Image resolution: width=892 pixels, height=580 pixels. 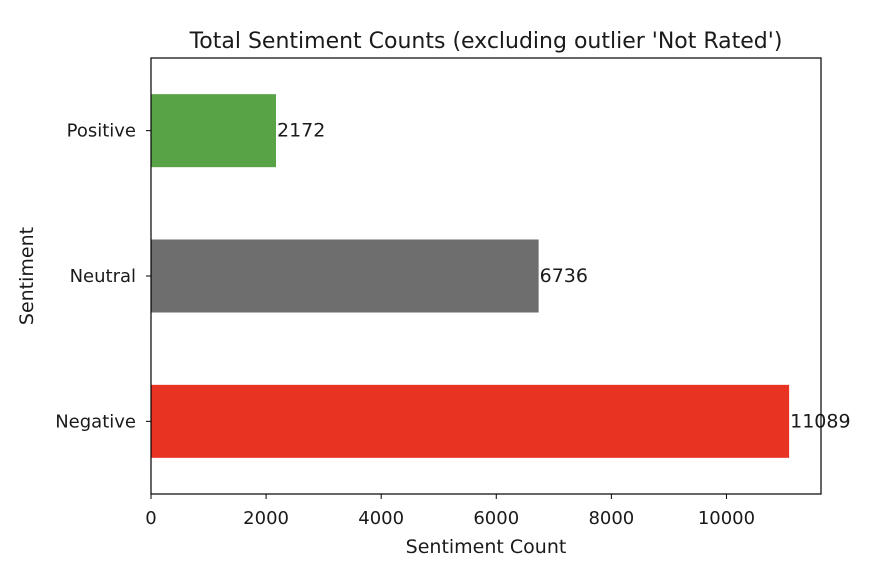 I want to click on y-axis-ticks: Negative Neutral Positive, so click(x=103, y=276).